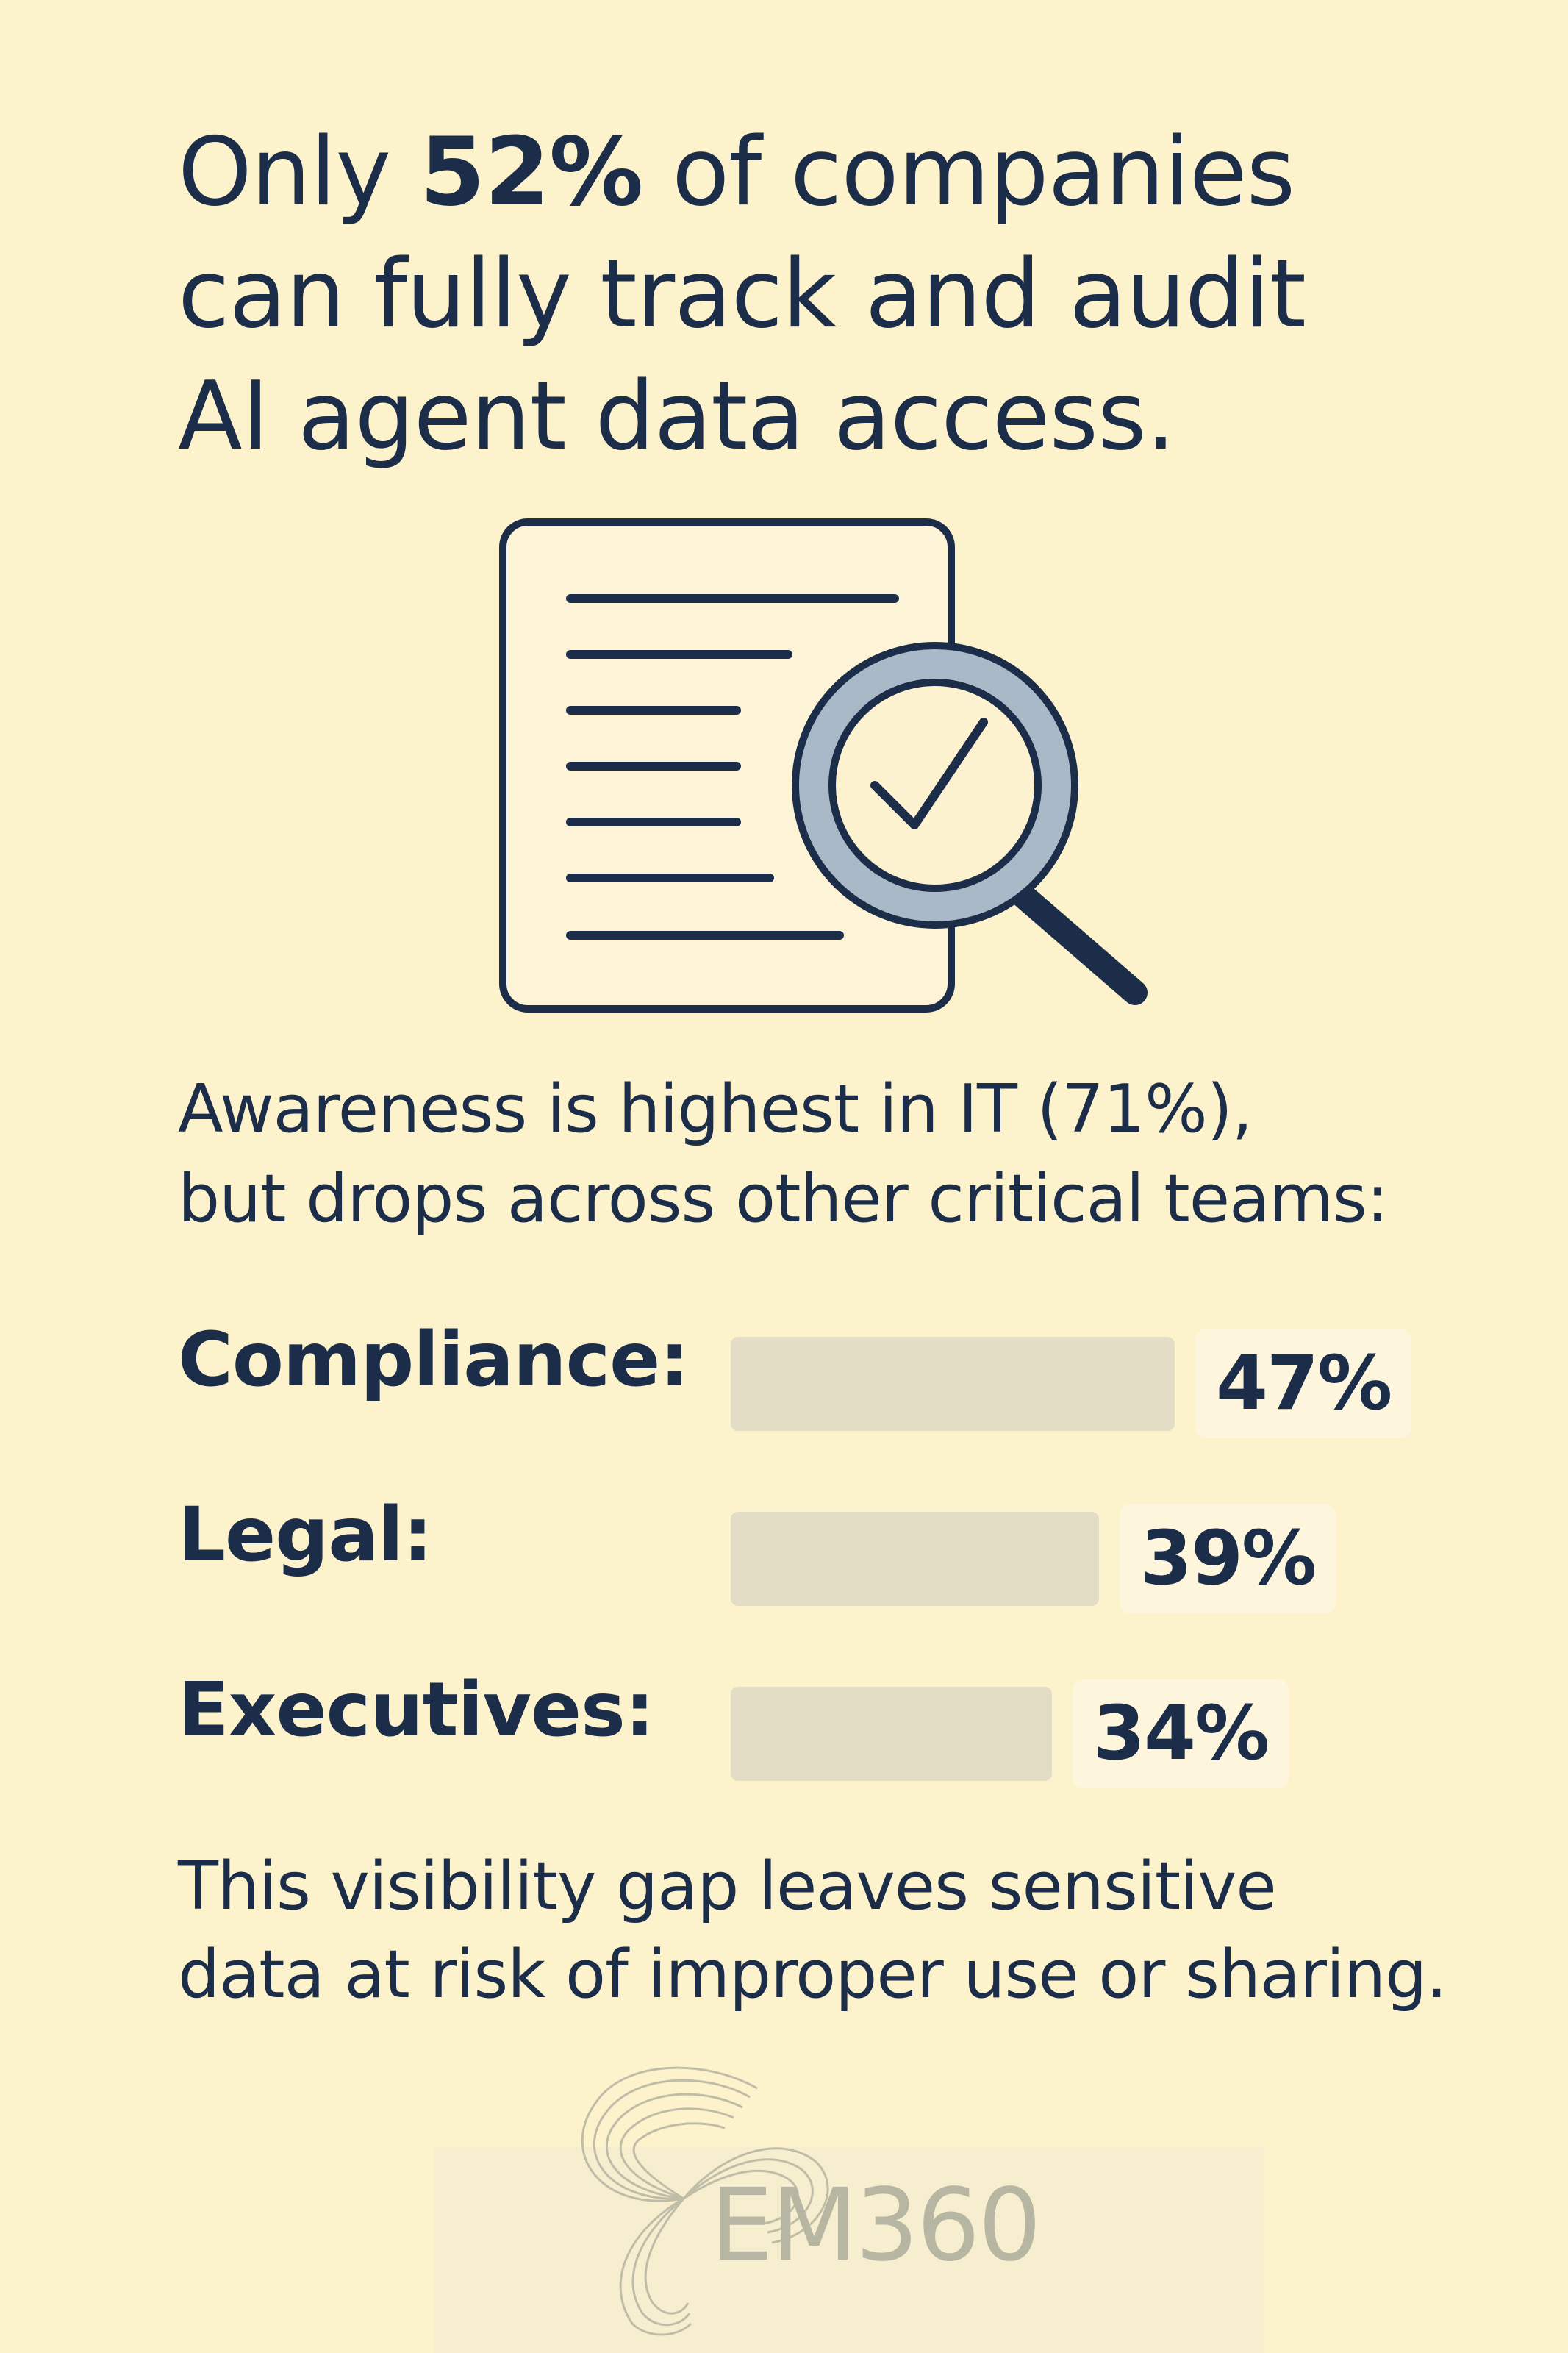 The width and height of the screenshot is (1568, 2353). What do you see at coordinates (715, 1109) in the screenshot?
I see `subtext-line1: Awareness is highest in IT (71%),` at bounding box center [715, 1109].